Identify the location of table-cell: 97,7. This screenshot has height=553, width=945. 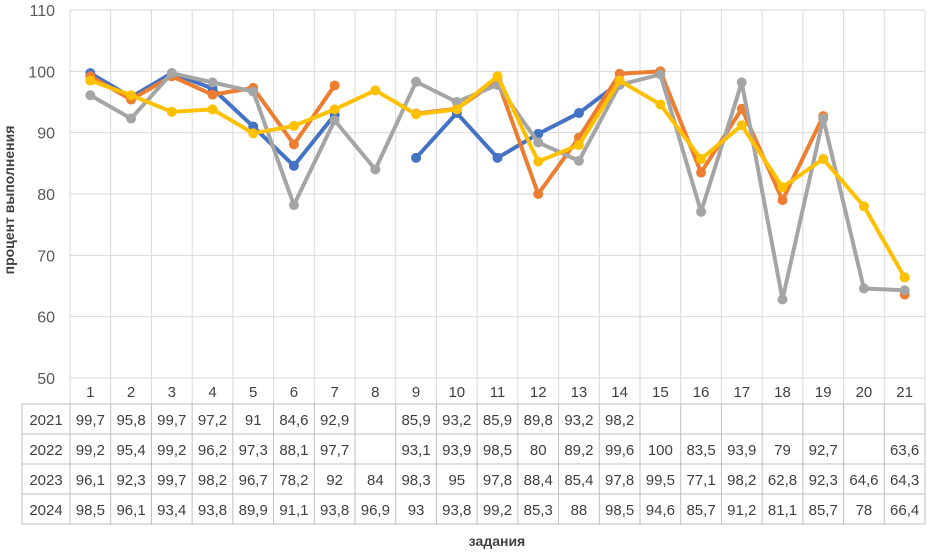
(334, 450).